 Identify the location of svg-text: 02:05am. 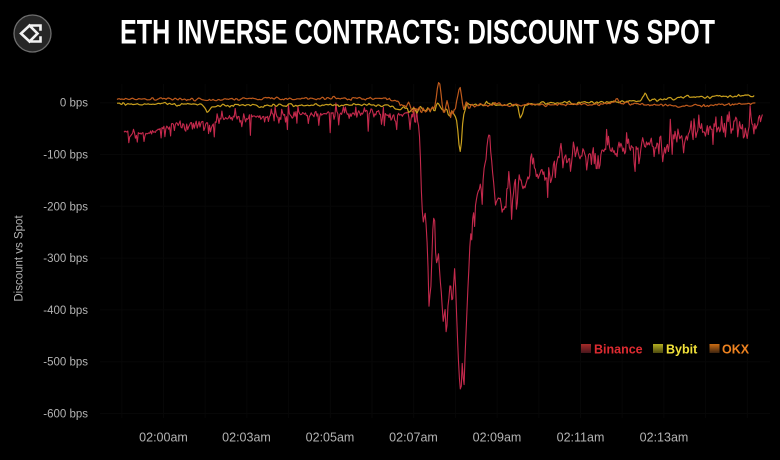
(330, 438).